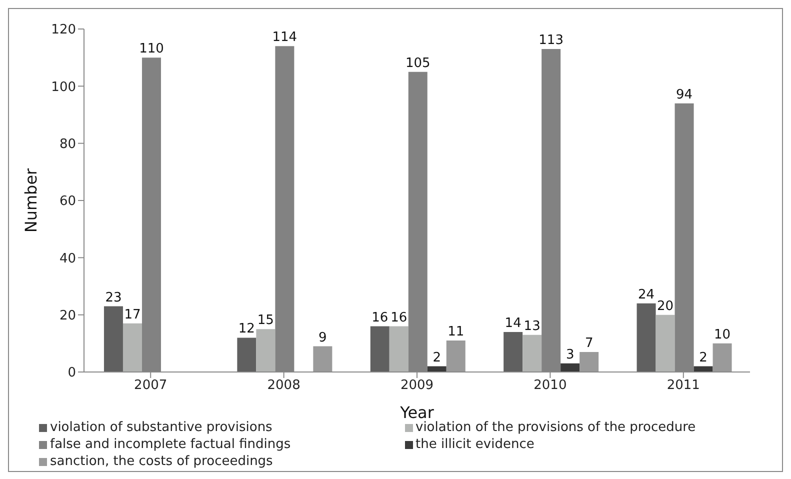  I want to click on data-label: 114, so click(285, 38).